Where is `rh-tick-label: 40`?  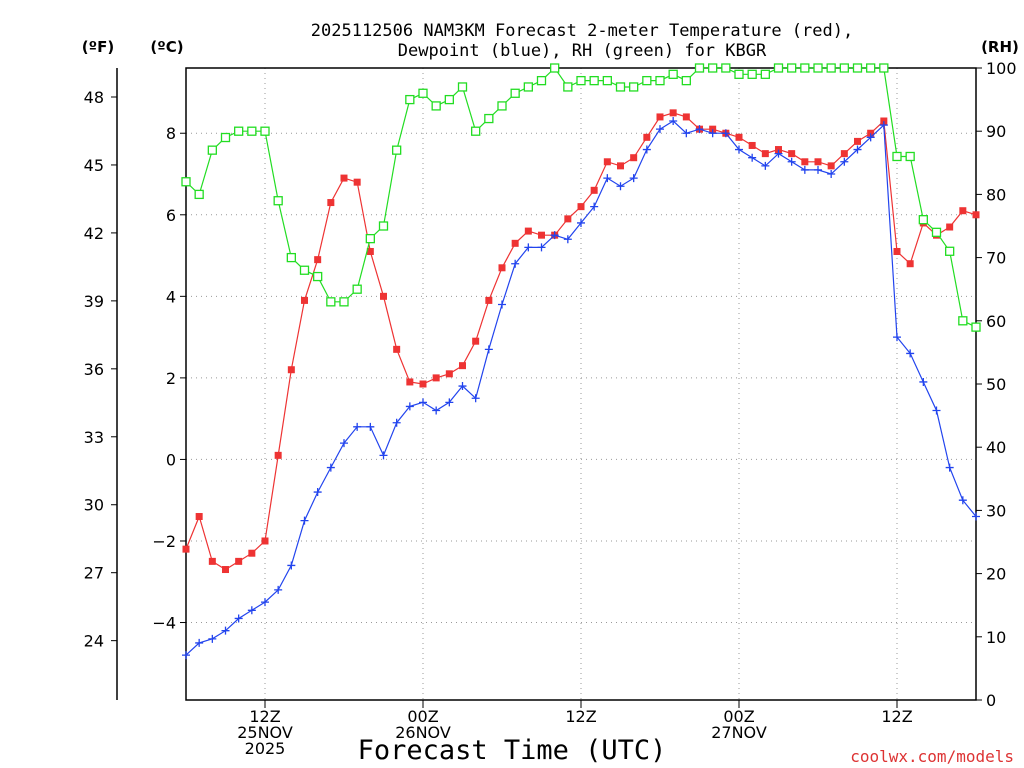 rh-tick-label: 40 is located at coordinates (996, 447).